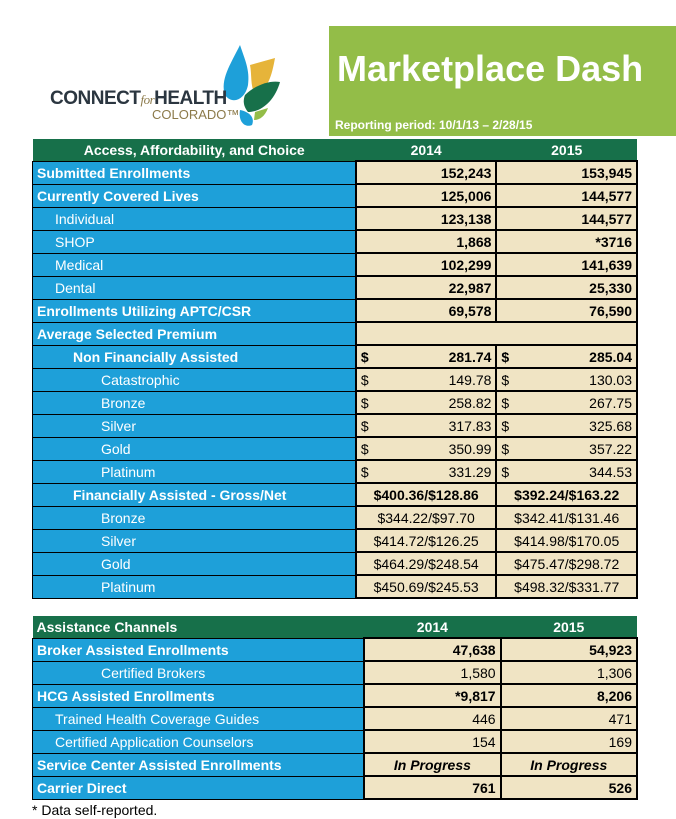 The width and height of the screenshot is (676, 819). Describe the element at coordinates (198, 718) in the screenshot. I see `row-label: Trained Health Coverage Guides` at that location.